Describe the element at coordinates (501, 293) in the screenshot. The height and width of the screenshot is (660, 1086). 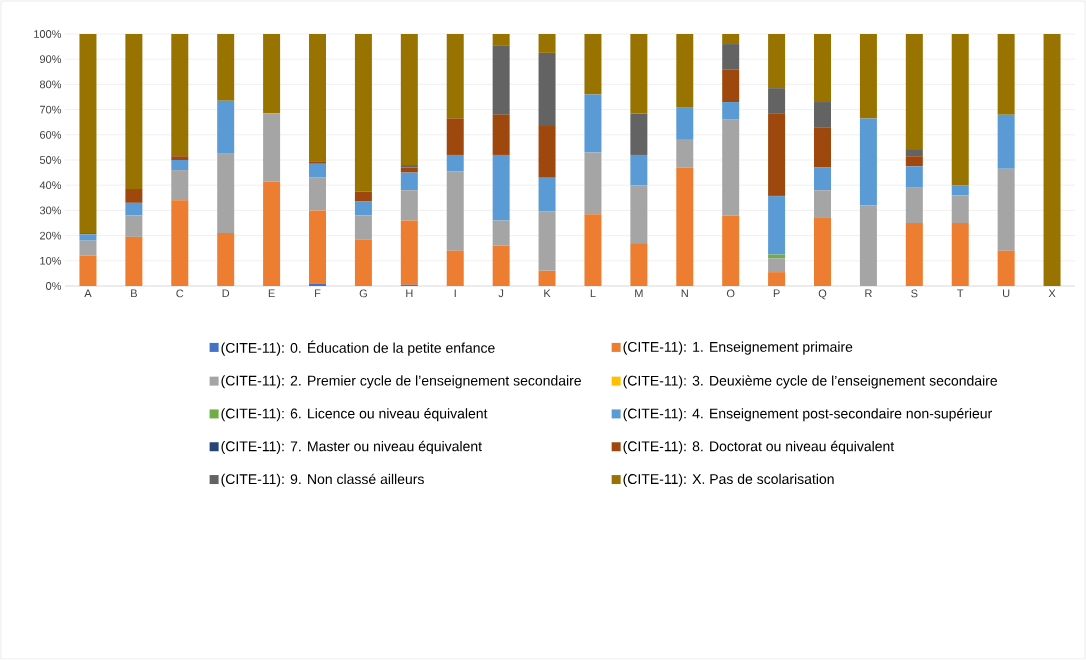
I see `x-tick-label: J` at that location.